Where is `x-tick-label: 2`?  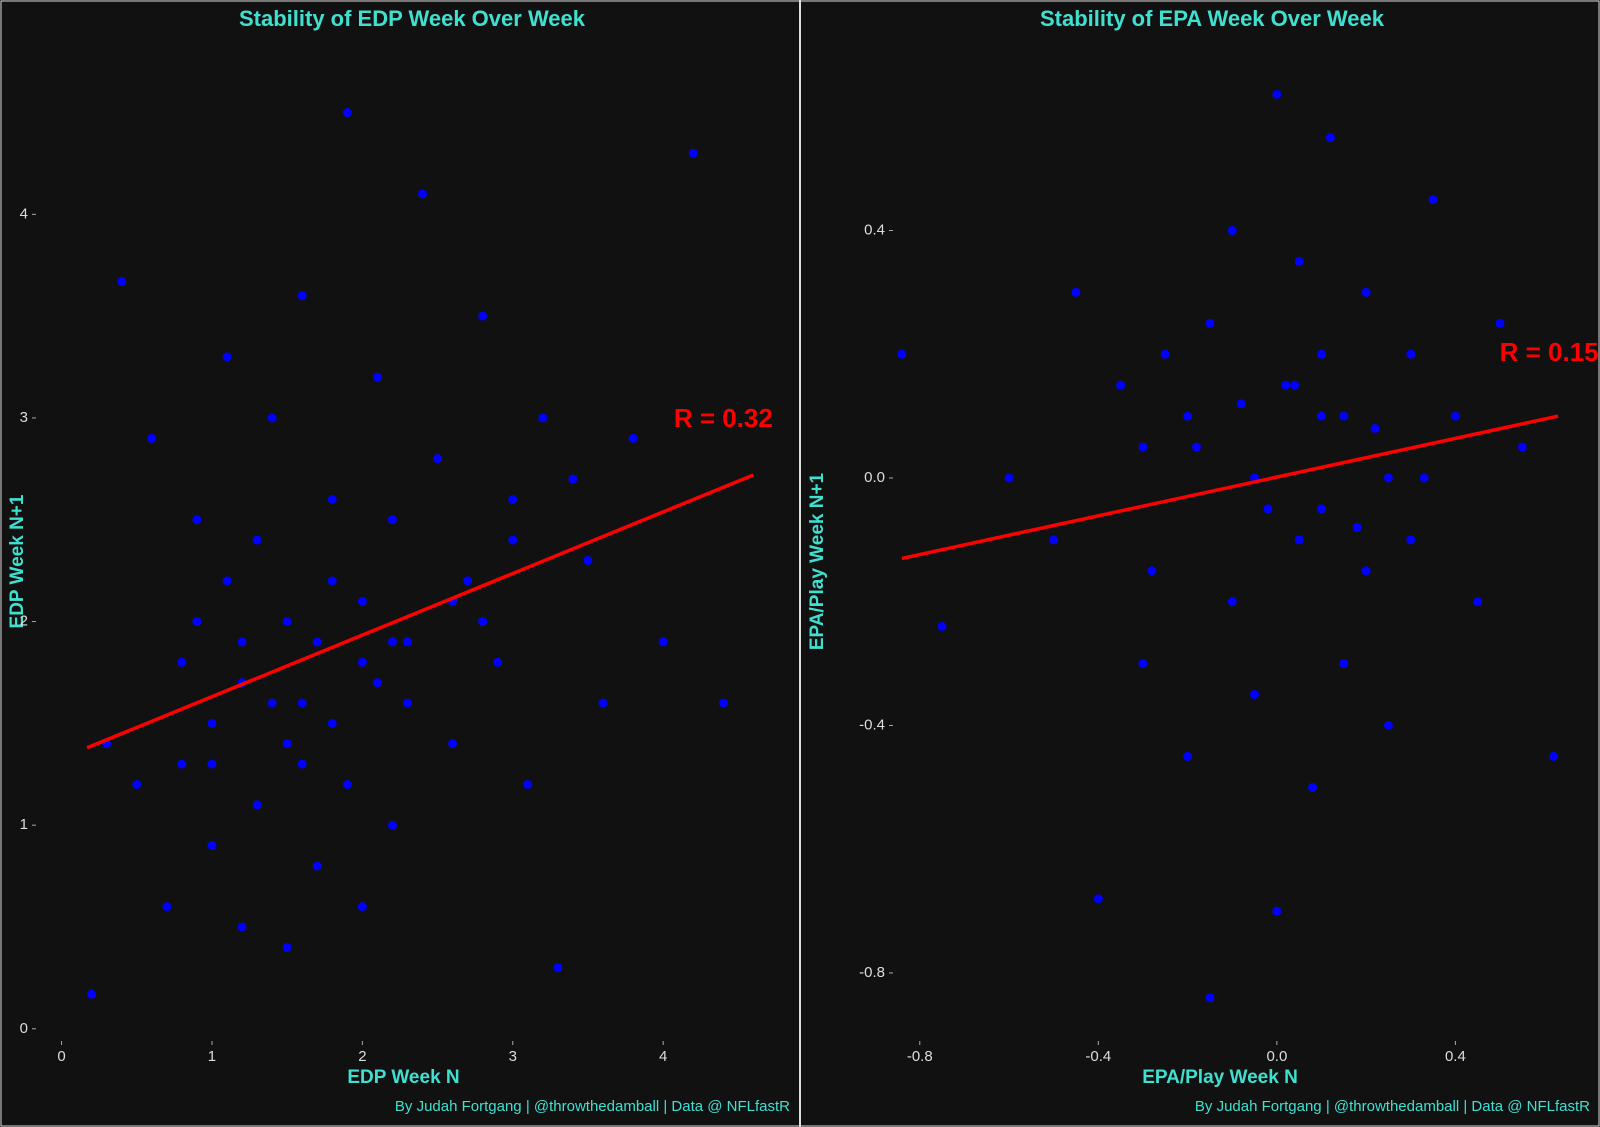
x-tick-label: 2 is located at coordinates (362, 1056).